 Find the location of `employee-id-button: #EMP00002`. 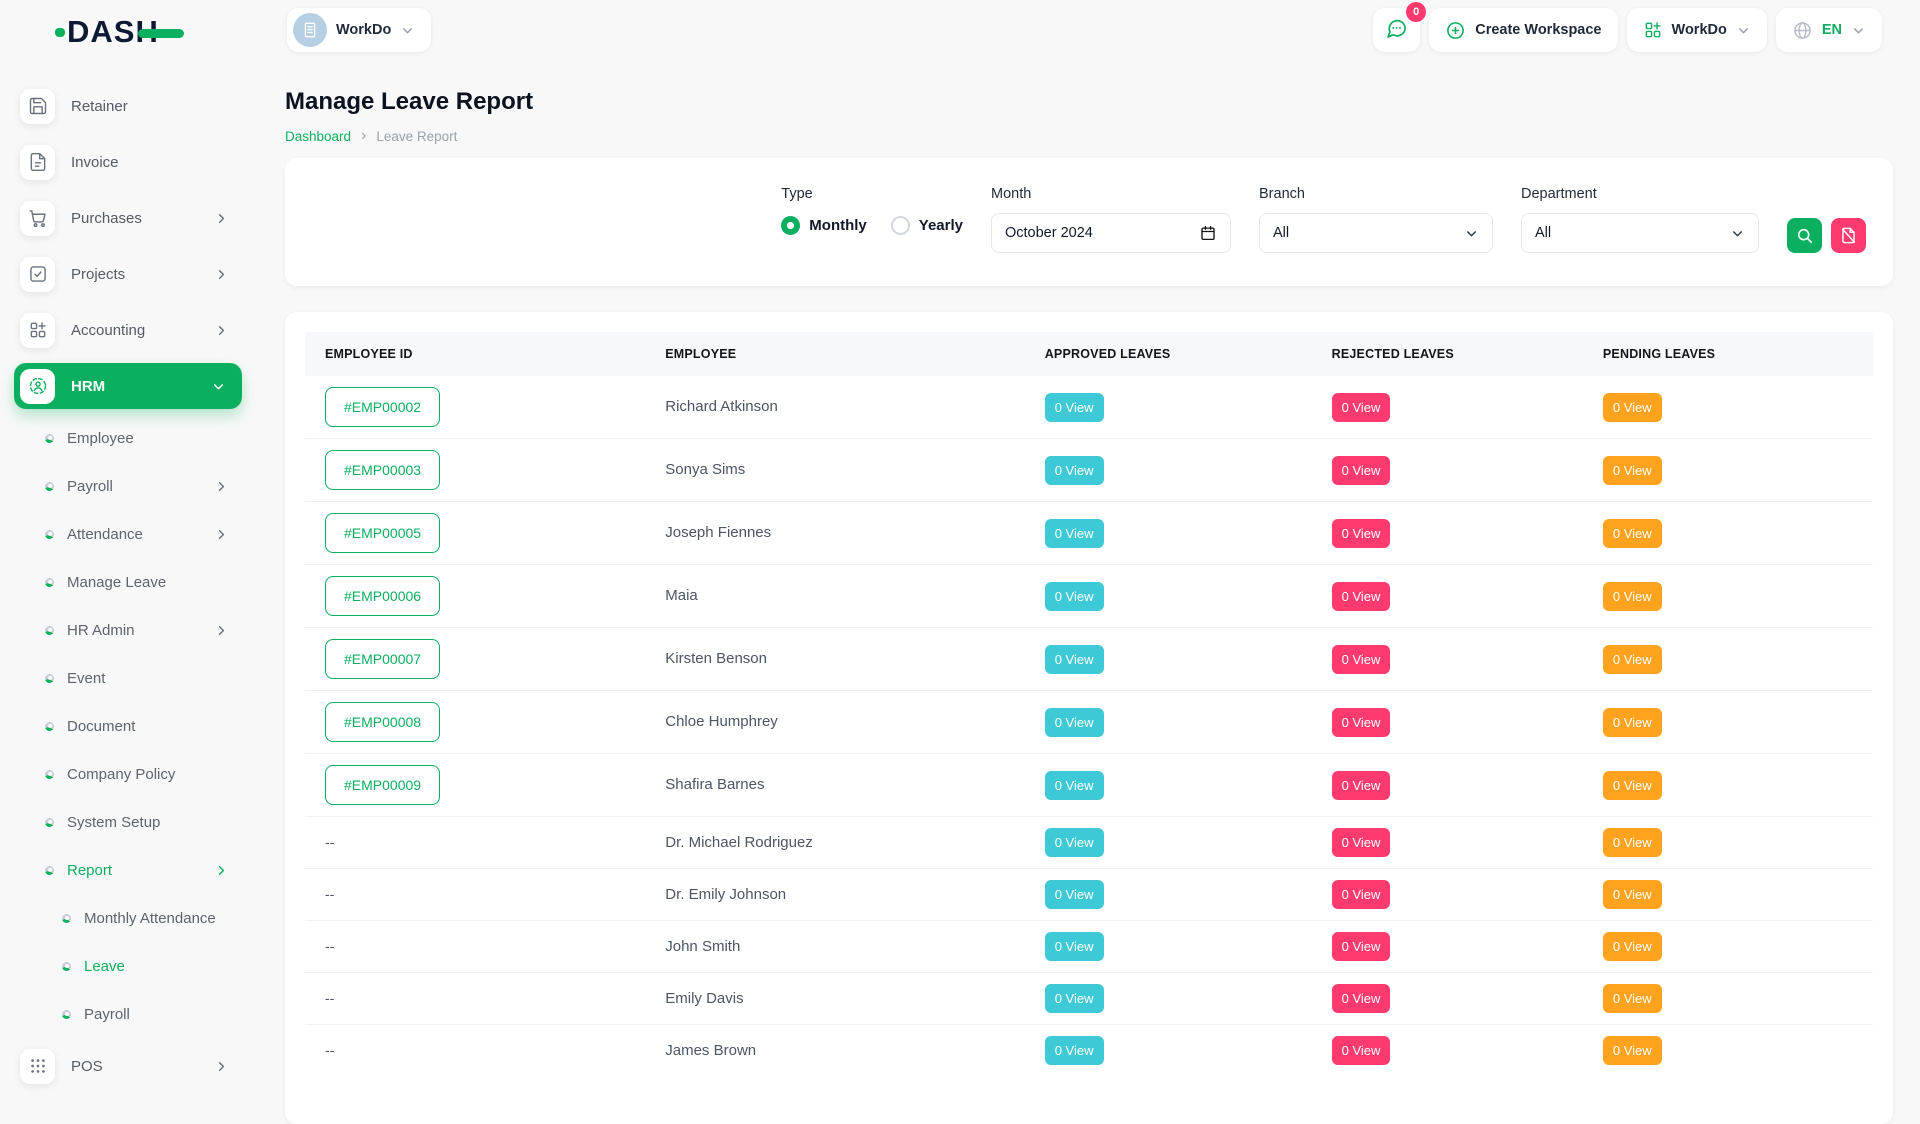

employee-id-button: #EMP00002 is located at coordinates (383, 407).